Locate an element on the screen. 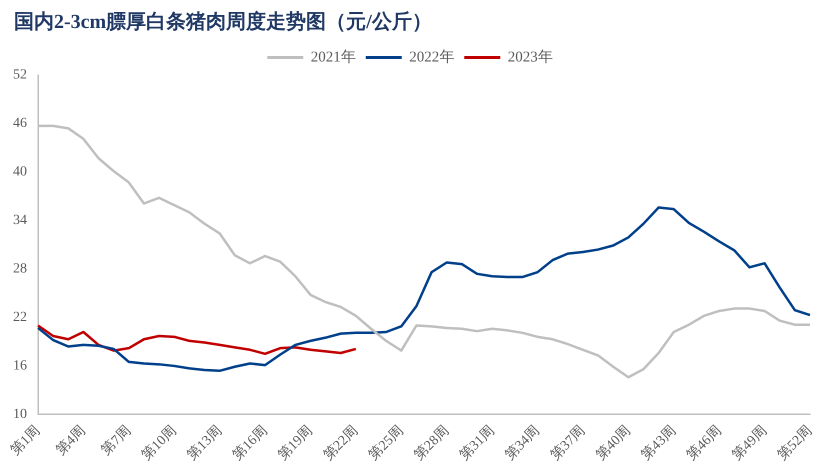  y-tick-label: 28 is located at coordinates (20, 269).